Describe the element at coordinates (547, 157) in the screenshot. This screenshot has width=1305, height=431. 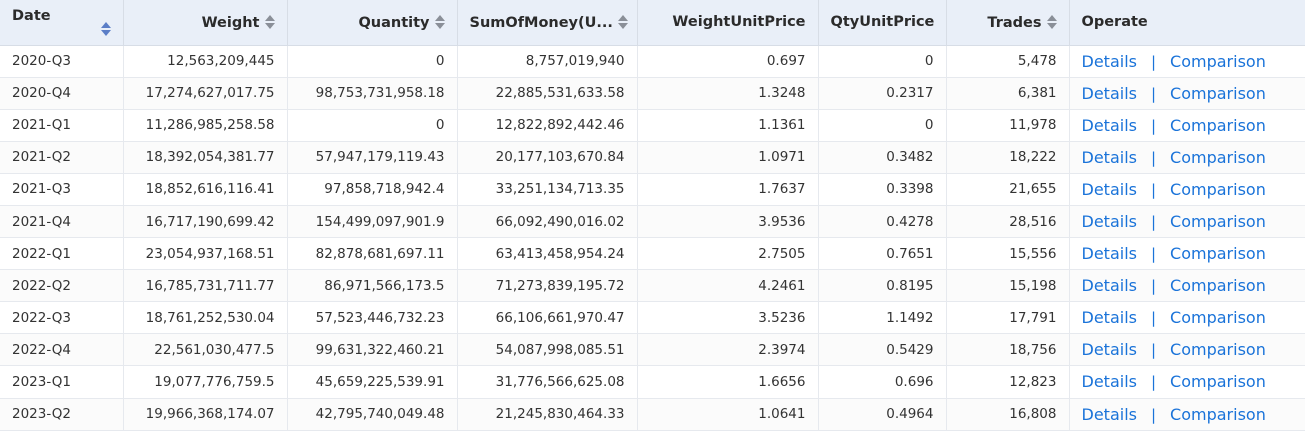
I see `cell-sum-of-money: 20,177,103,670.84` at that location.